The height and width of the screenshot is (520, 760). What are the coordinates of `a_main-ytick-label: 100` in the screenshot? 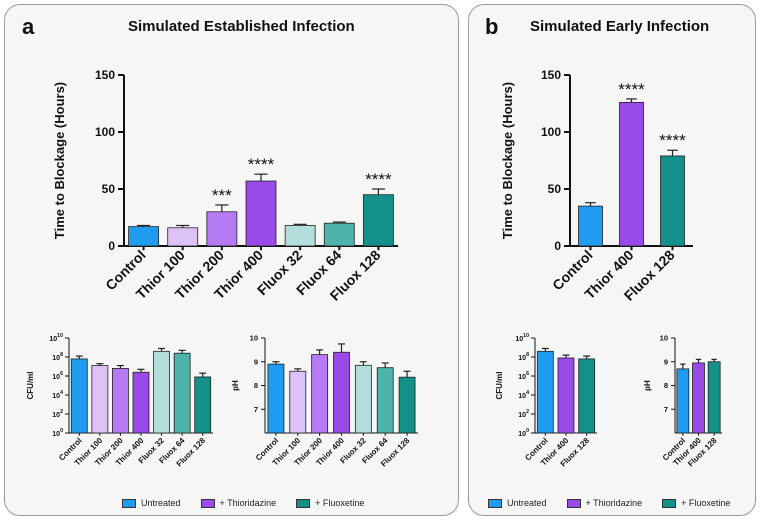 It's located at (105, 132).